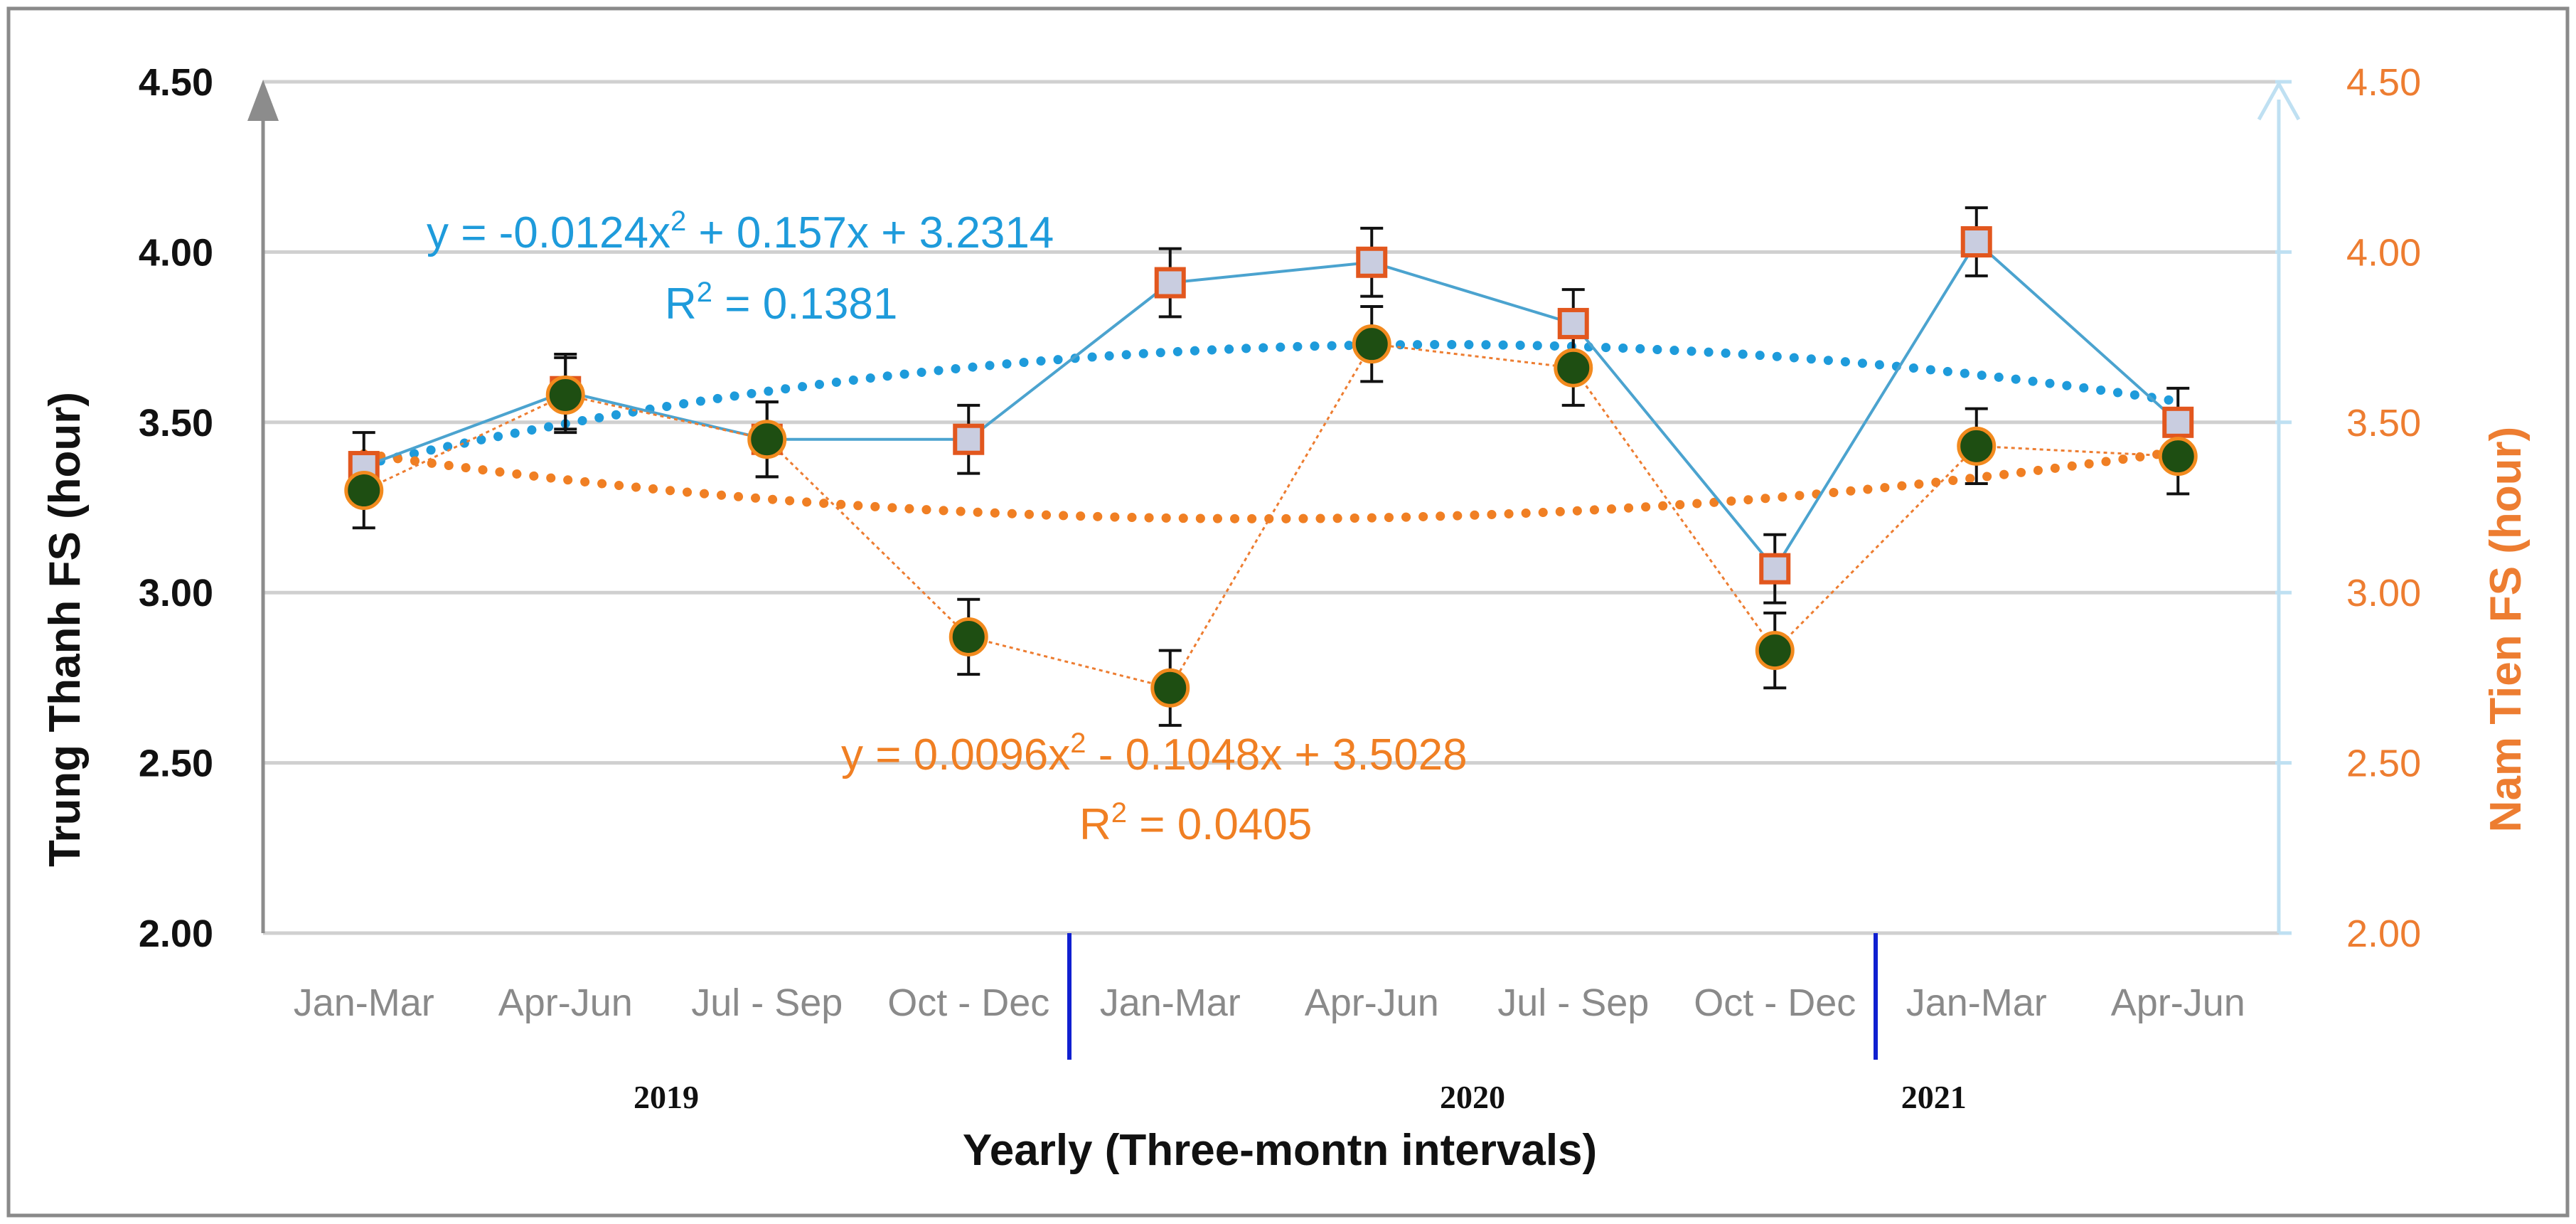 The height and width of the screenshot is (1224, 2576). What do you see at coordinates (1301, 1097) in the screenshot?
I see `year-labels: 2019 2020 2021` at bounding box center [1301, 1097].